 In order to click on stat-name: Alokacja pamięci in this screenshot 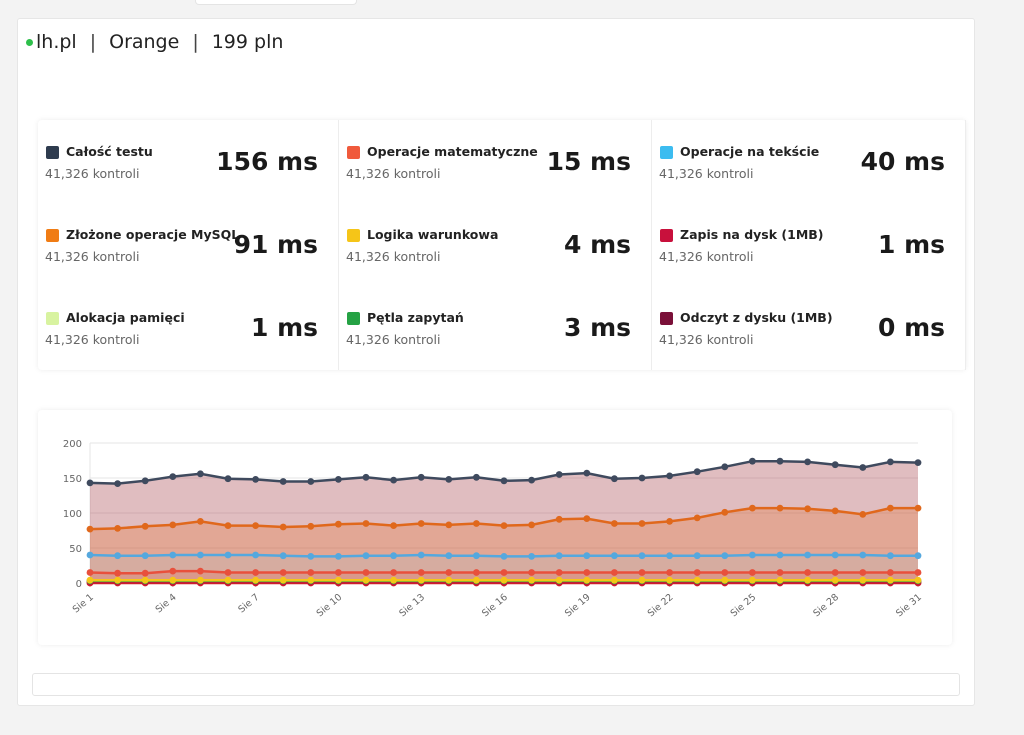, I will do `click(125, 317)`.